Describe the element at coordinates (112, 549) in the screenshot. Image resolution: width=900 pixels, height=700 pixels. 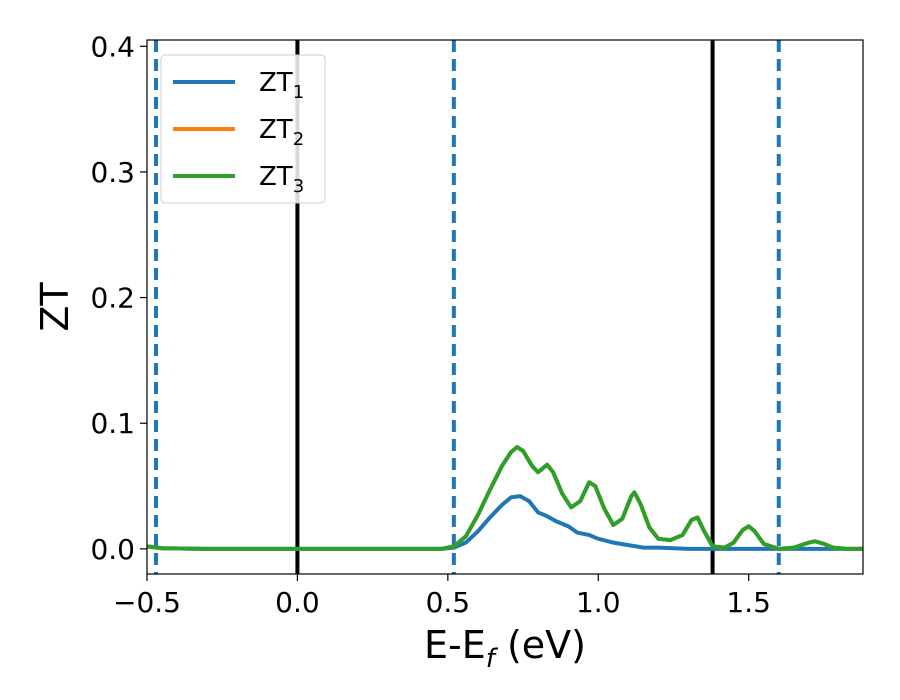
I see `y-tick-label: 0.0` at that location.